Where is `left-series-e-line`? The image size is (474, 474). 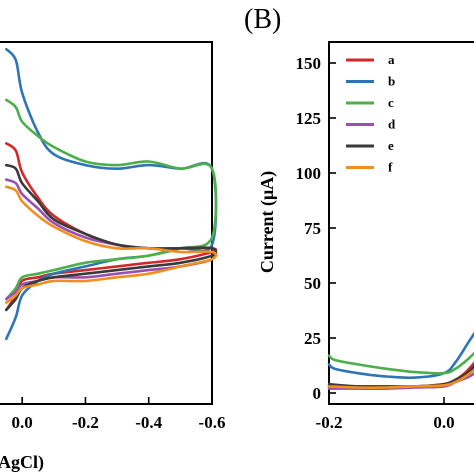
left-series-e-line is located at coordinates (111, 237).